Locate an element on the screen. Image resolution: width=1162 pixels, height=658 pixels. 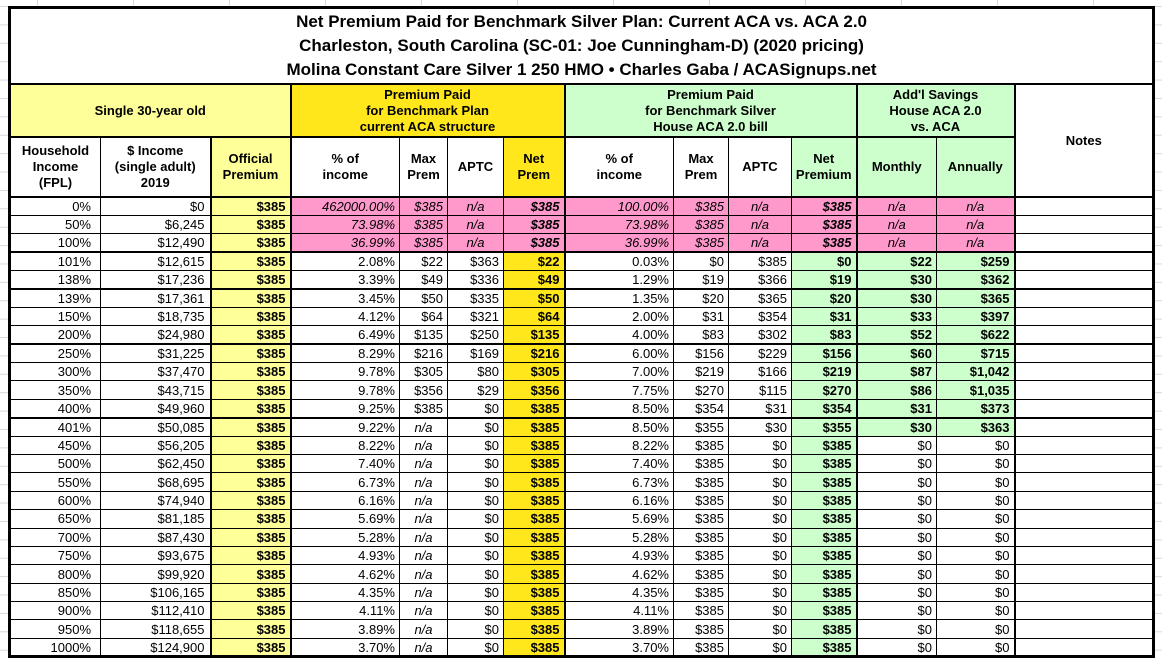
cell-income: $18,735 is located at coordinates (155, 316).